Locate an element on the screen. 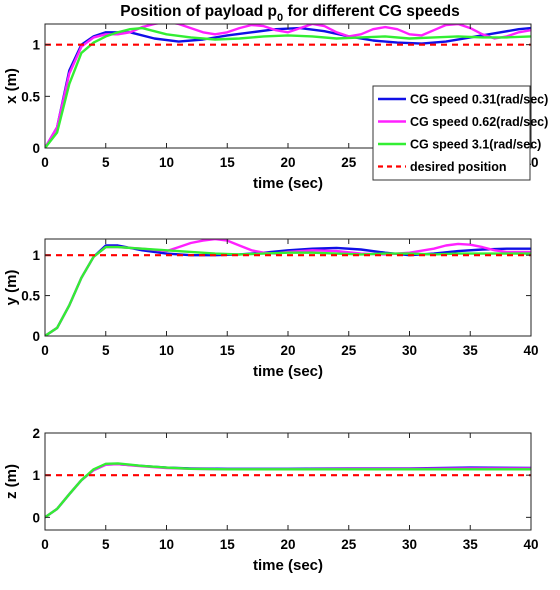  plot-area is located at coordinates (288, 481).